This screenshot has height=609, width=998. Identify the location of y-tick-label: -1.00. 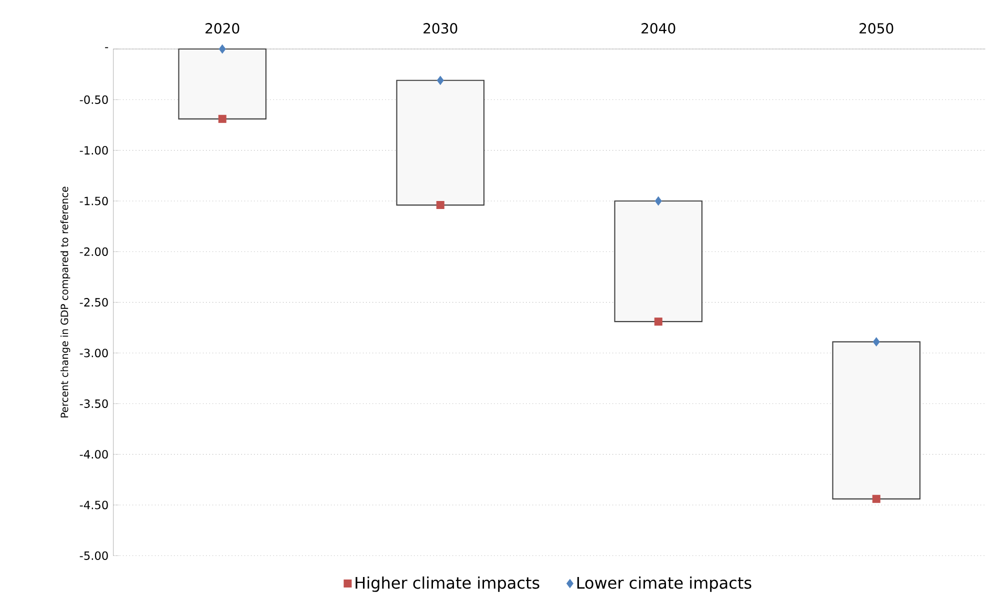
(94, 150).